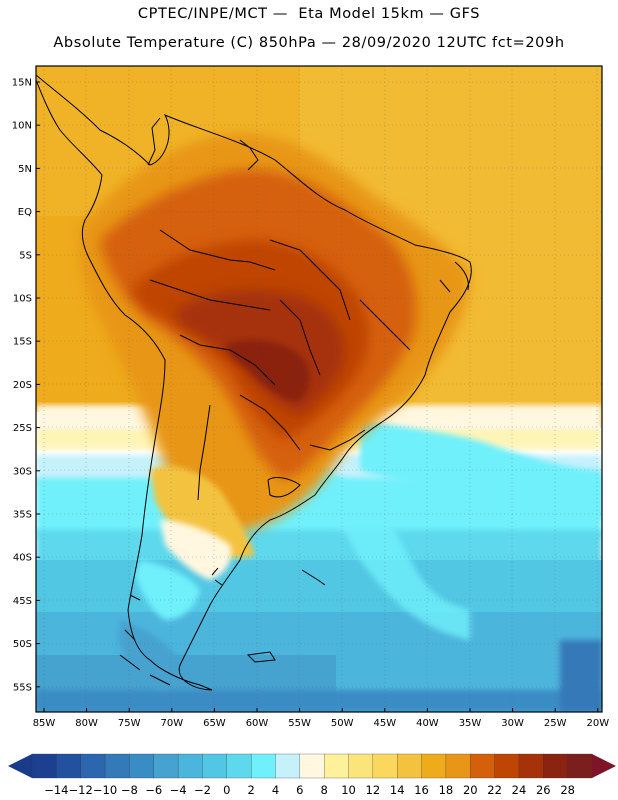 The width and height of the screenshot is (618, 800). I want to click on lat-label: 5N, so click(25, 169).